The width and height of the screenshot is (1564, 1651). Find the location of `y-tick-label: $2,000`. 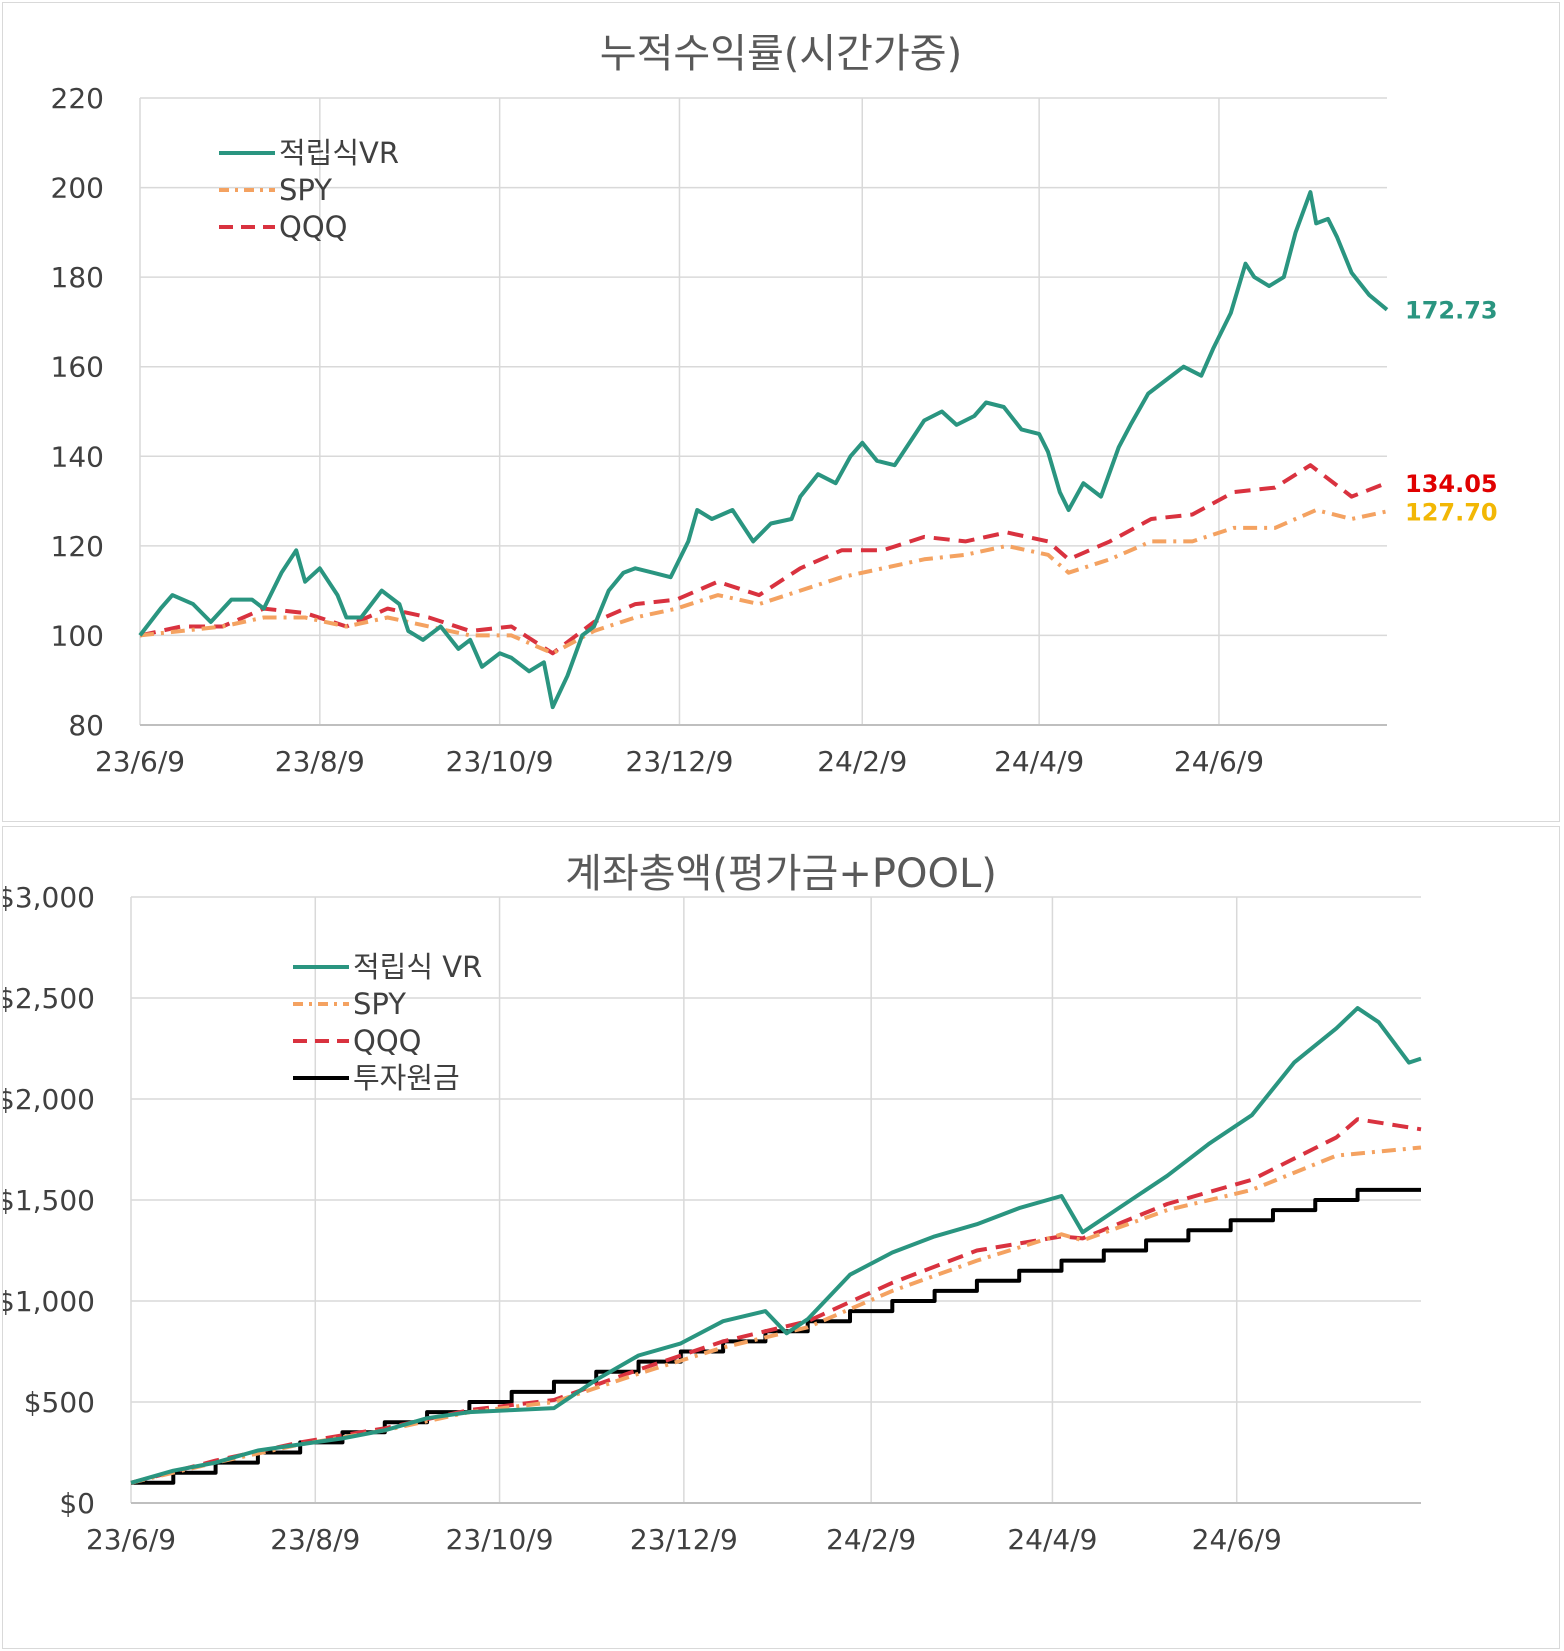

y-tick-label: $2,000 is located at coordinates (49, 1099).